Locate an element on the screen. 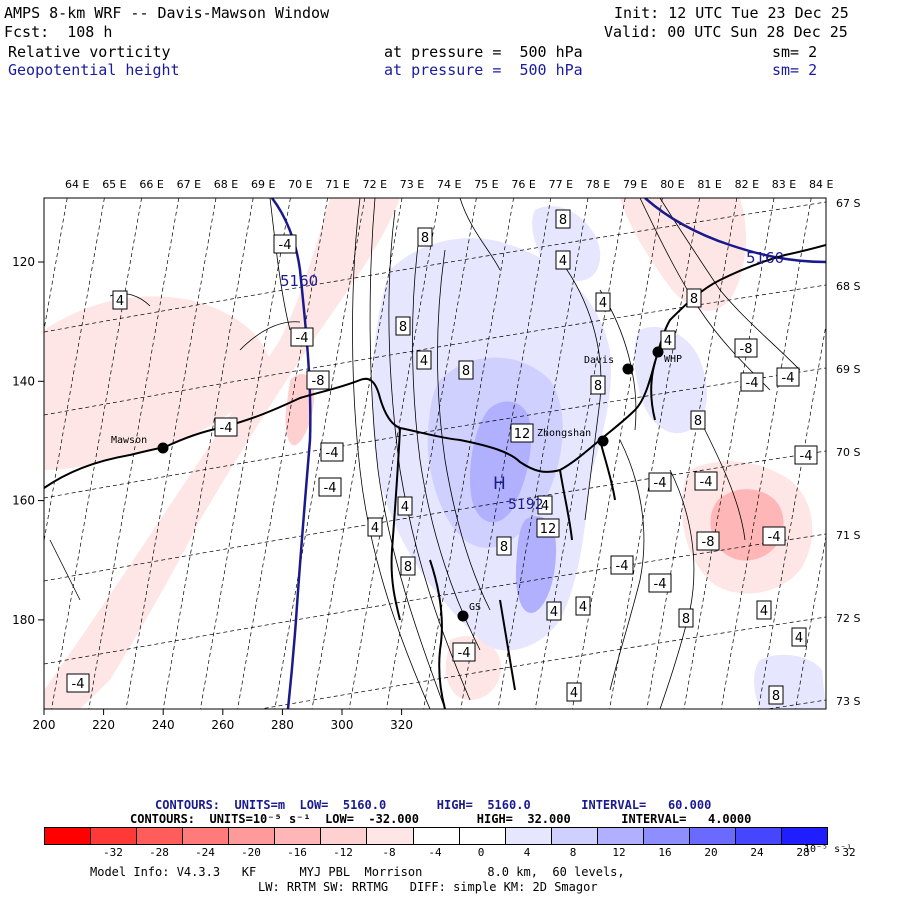  colorbar-unit: 10⁻⁵ s⁻¹ is located at coordinates (828, 849).